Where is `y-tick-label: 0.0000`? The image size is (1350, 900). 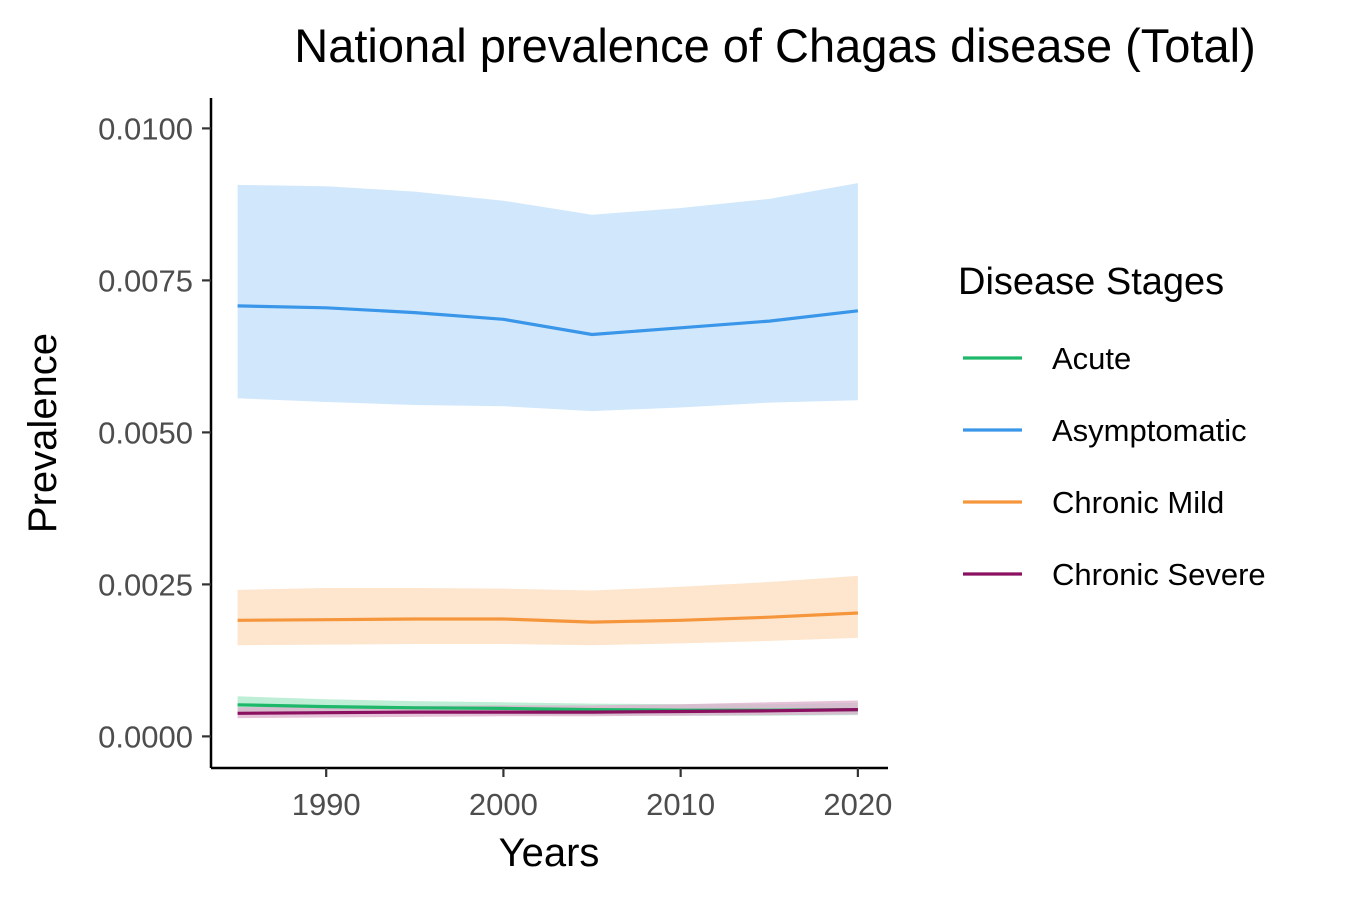
y-tick-label: 0.0000 is located at coordinates (145, 736).